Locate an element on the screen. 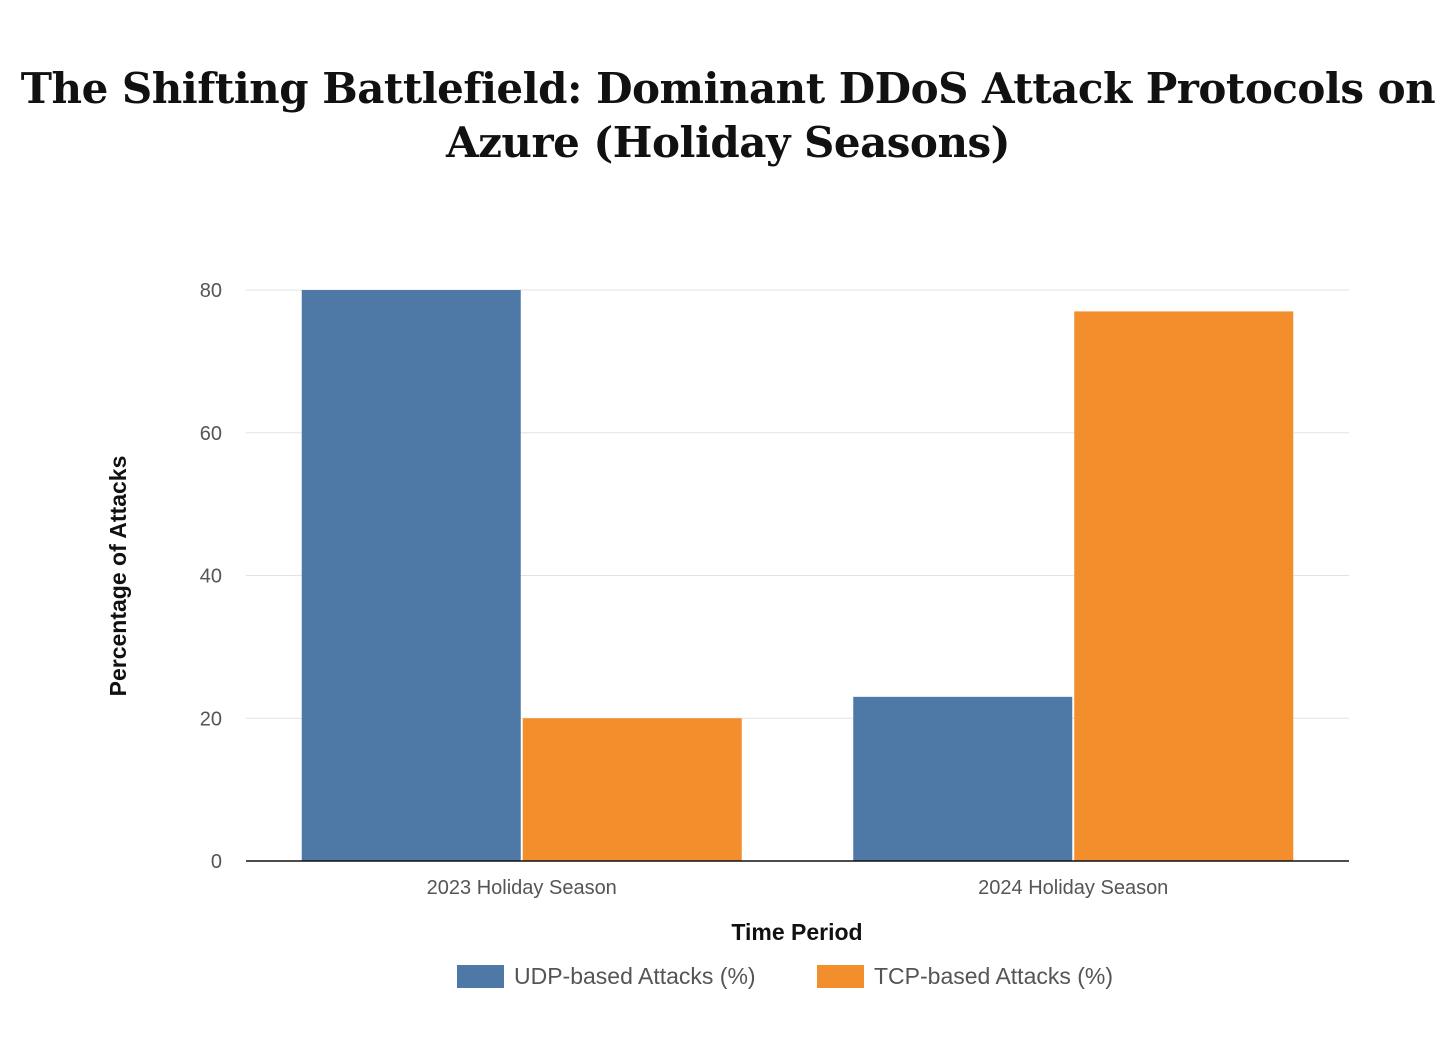 The height and width of the screenshot is (1048, 1456). legend-label: TCP-based Attacks (%) is located at coordinates (993, 976).